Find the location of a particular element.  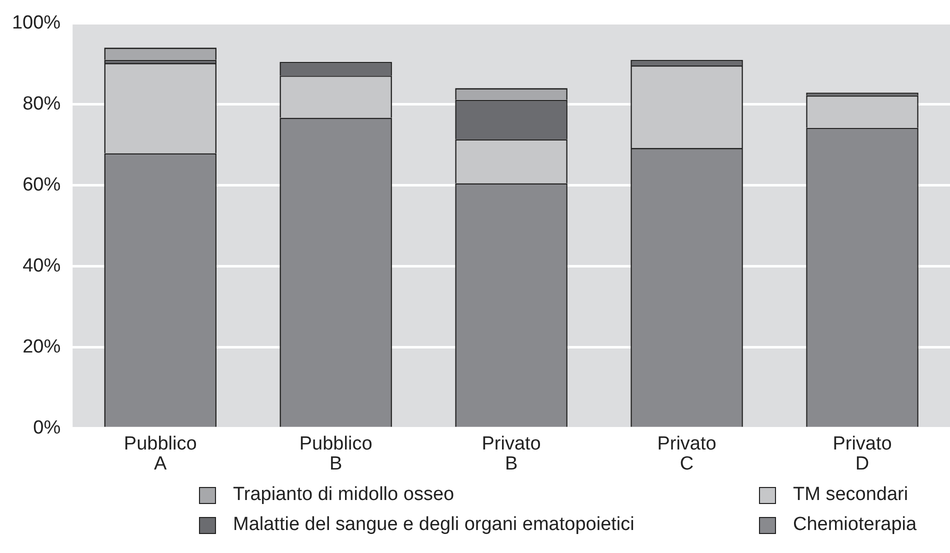

y-tick-label: 60% is located at coordinates (41, 185).